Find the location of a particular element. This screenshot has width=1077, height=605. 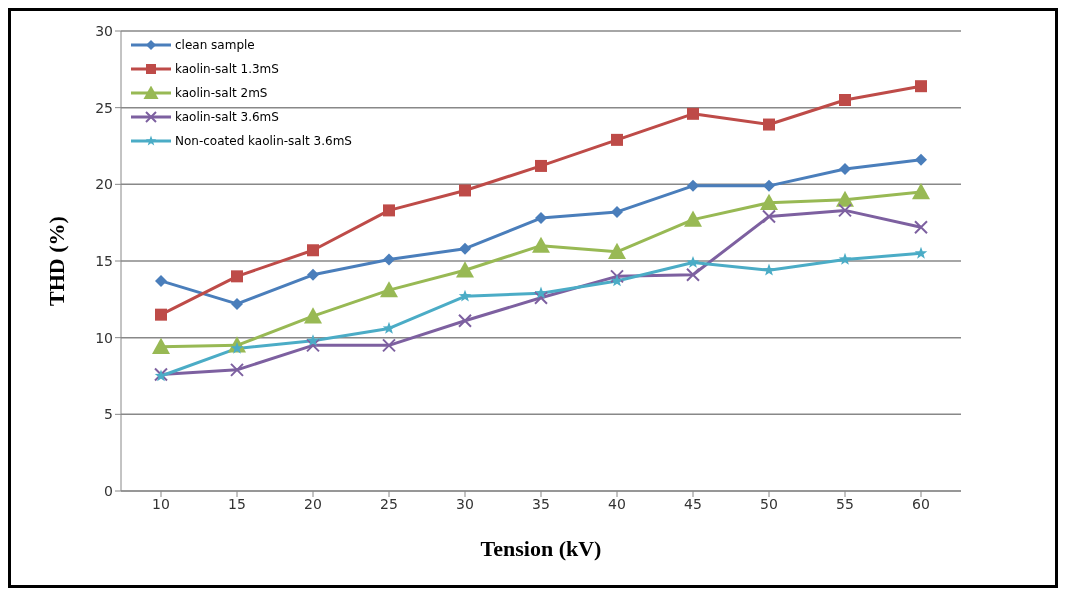

x-tick-label: 50 is located at coordinates (769, 503).